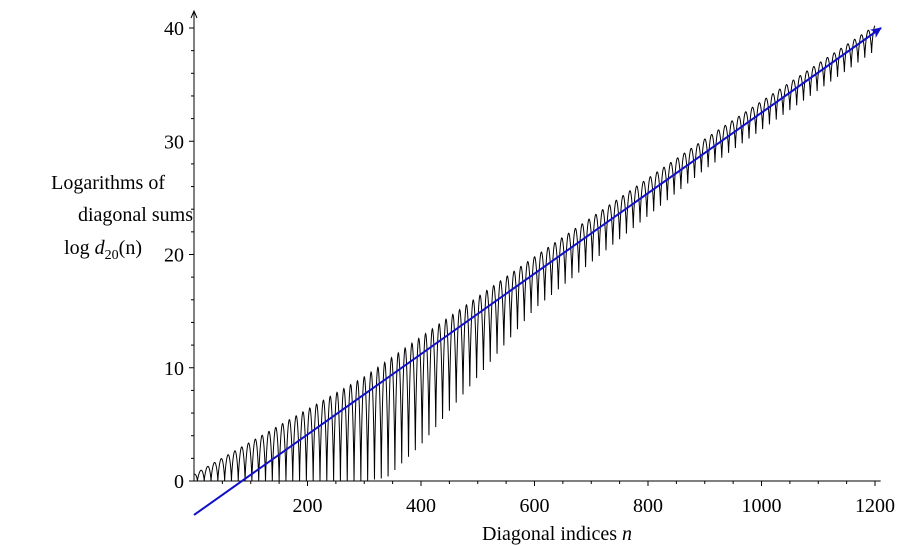  Describe the element at coordinates (103, 250) in the screenshot. I see `y-axis-title-formula: log d20(n)` at that location.